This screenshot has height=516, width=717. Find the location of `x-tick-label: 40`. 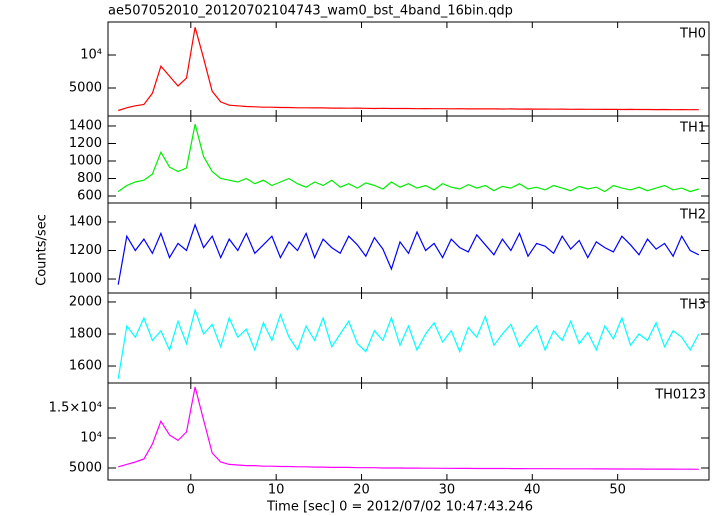

x-tick-label: 40 is located at coordinates (532, 490).